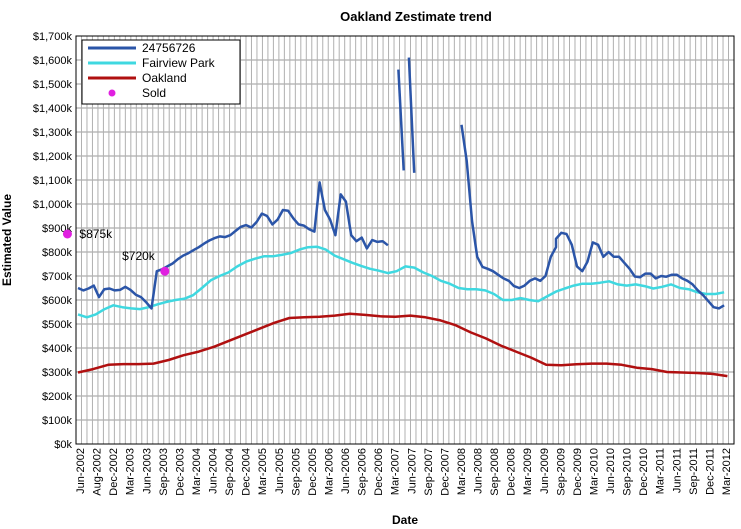  I want to click on legend-label-fairview-park: Fairview Park, so click(179, 63).